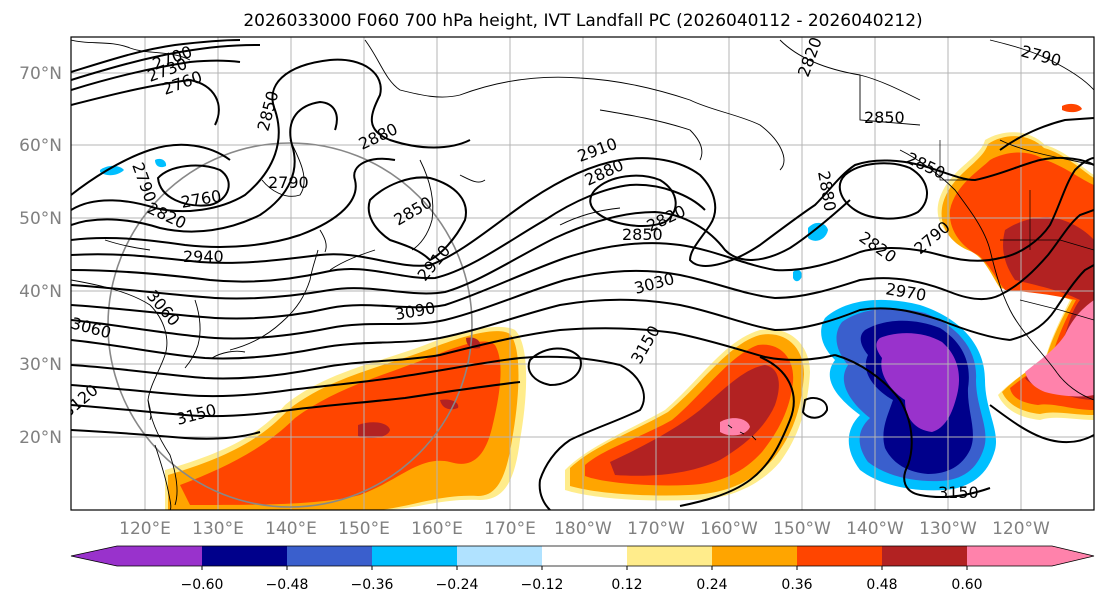  What do you see at coordinates (203, 256) in the screenshot?
I see `contour-label: 2940` at bounding box center [203, 256].